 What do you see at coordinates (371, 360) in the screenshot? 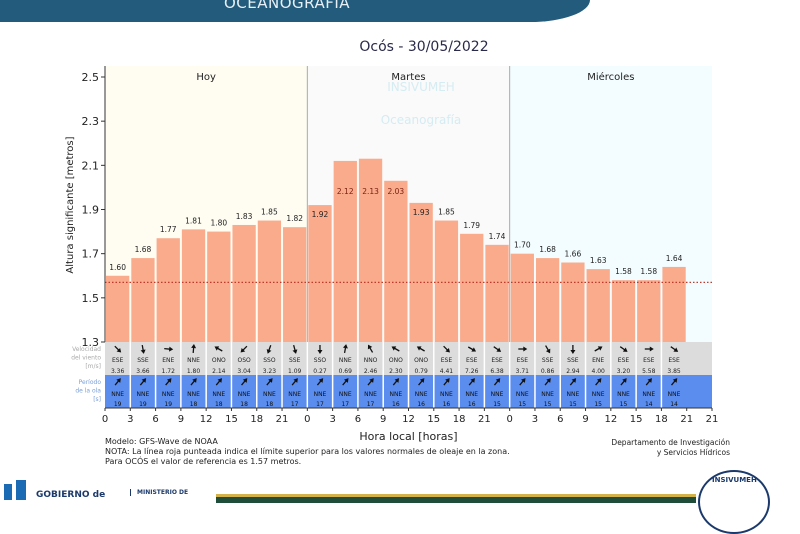
I see `wind-direction: NNO` at bounding box center [371, 360].